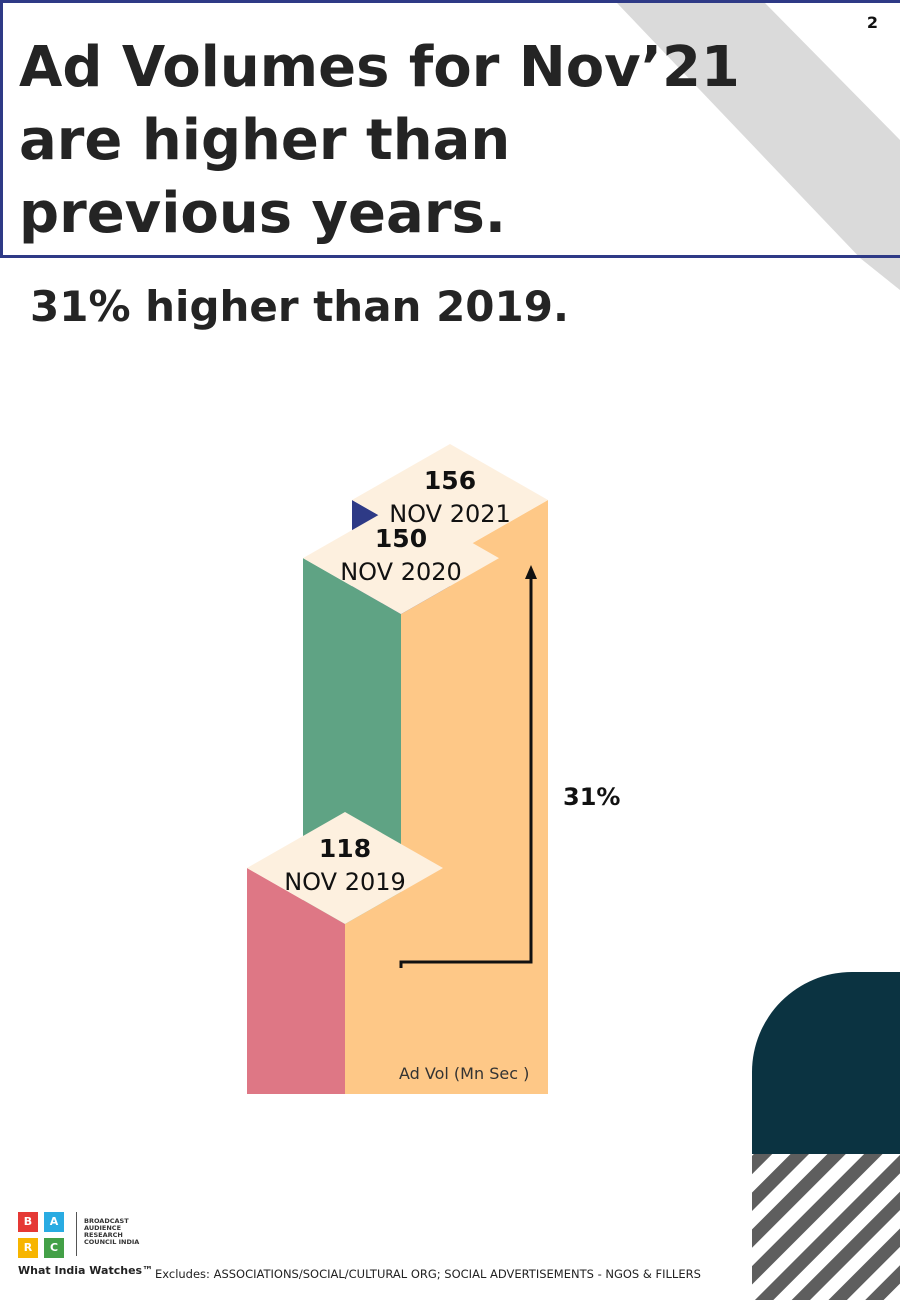 The height and width of the screenshot is (1300, 900). What do you see at coordinates (401, 538) in the screenshot?
I see `data-label-nov-2020: 150` at bounding box center [401, 538].